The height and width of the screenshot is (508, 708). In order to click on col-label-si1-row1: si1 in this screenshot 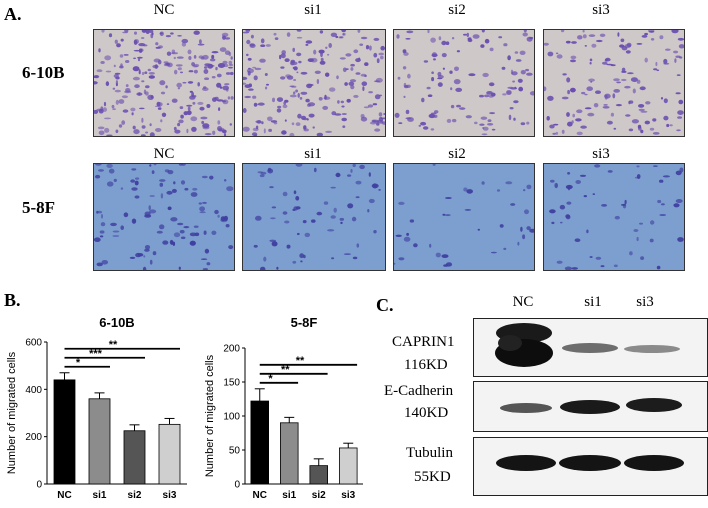, I will do `click(313, 10)`.